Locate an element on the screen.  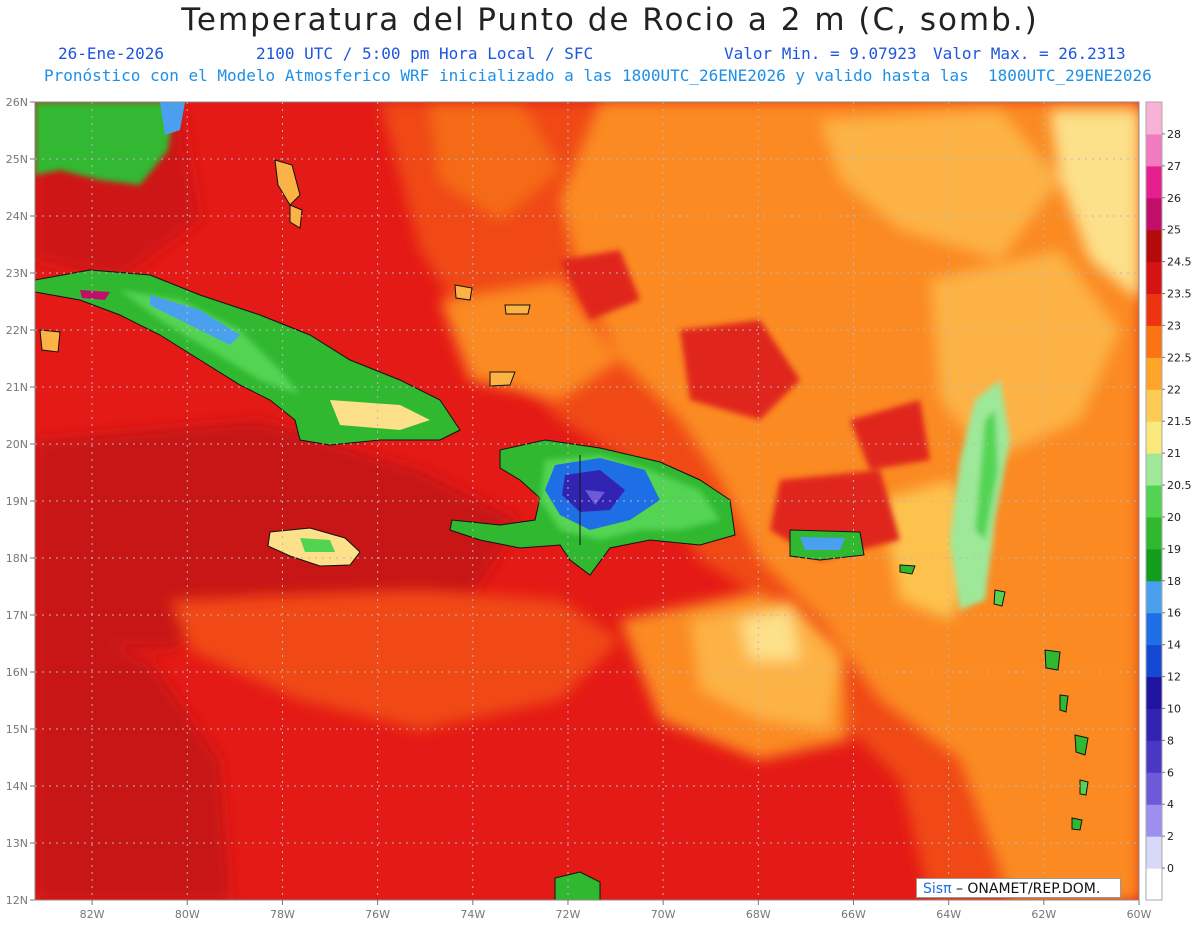
field-green-band is located at coordinates (980, 495).